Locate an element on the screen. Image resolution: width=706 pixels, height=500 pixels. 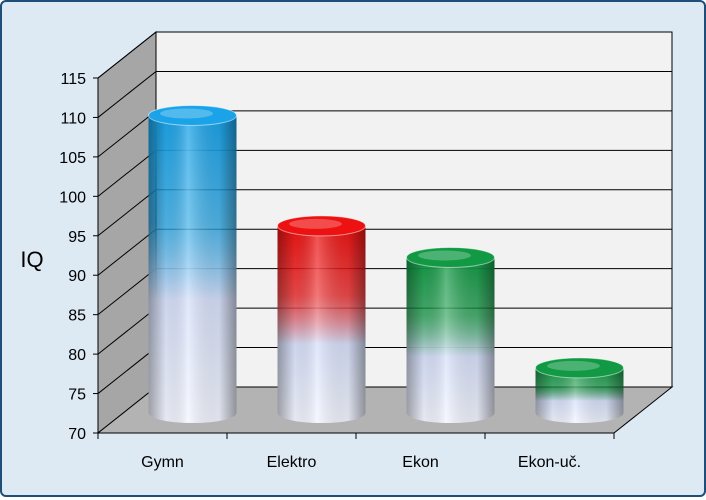
x-tick-label: Elektro is located at coordinates (292, 462).